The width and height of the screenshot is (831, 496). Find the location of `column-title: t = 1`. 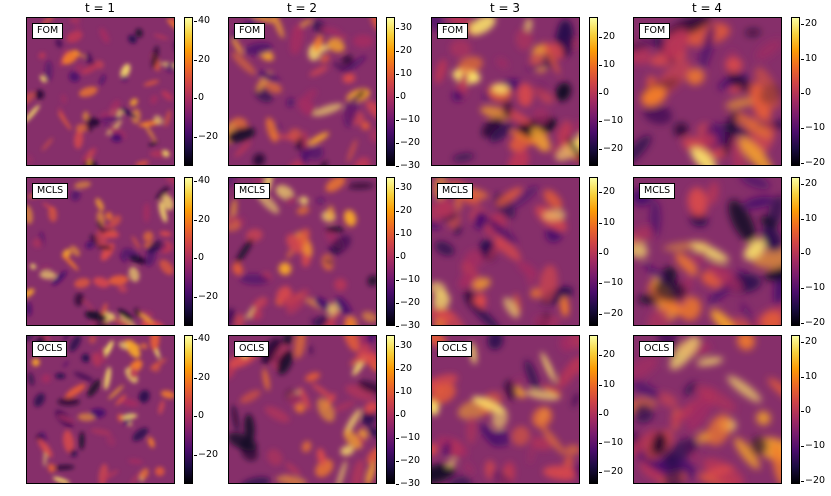

column-title: t = 1 is located at coordinates (100, 8).